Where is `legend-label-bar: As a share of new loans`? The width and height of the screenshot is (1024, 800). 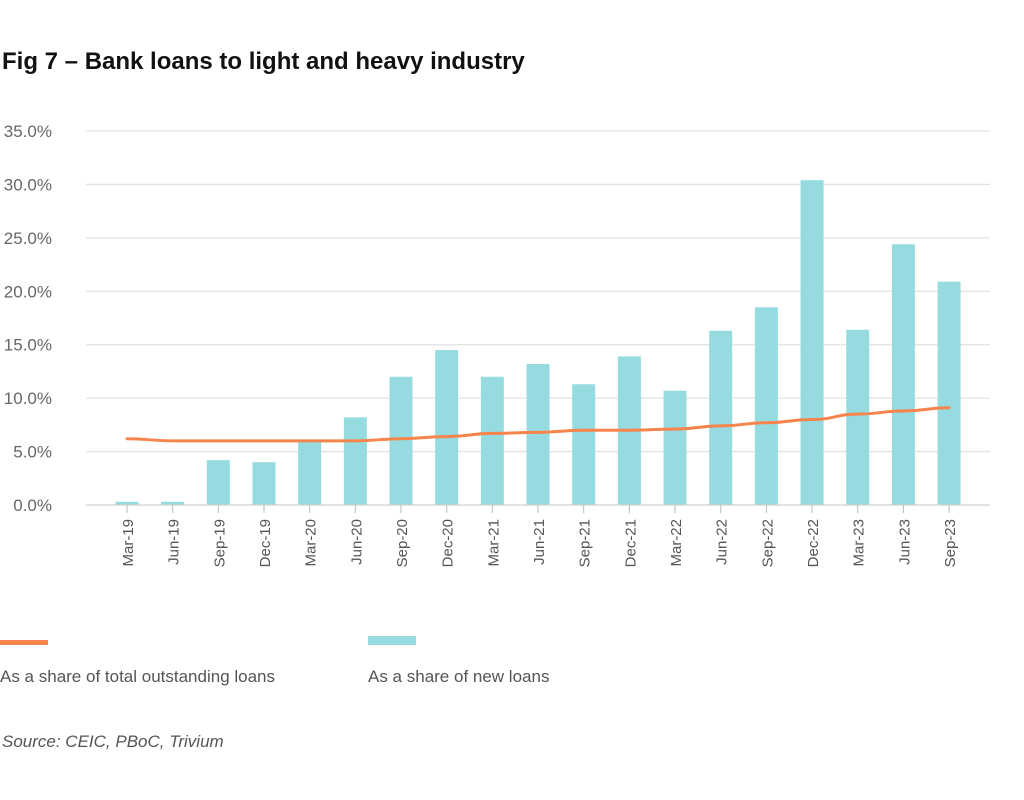 legend-label-bar: As a share of new loans is located at coordinates (459, 676).